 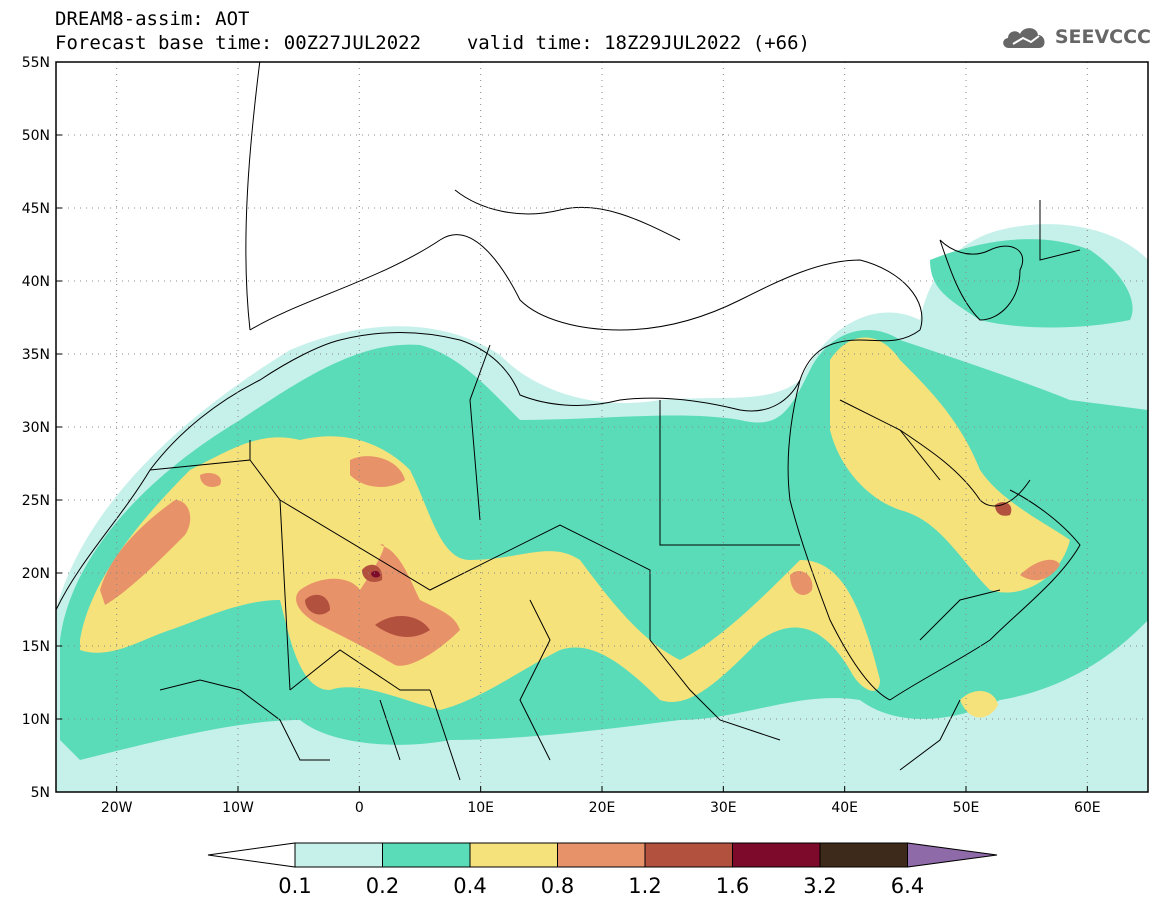 I want to click on lat-tick-label: 55N, so click(x=36, y=63).